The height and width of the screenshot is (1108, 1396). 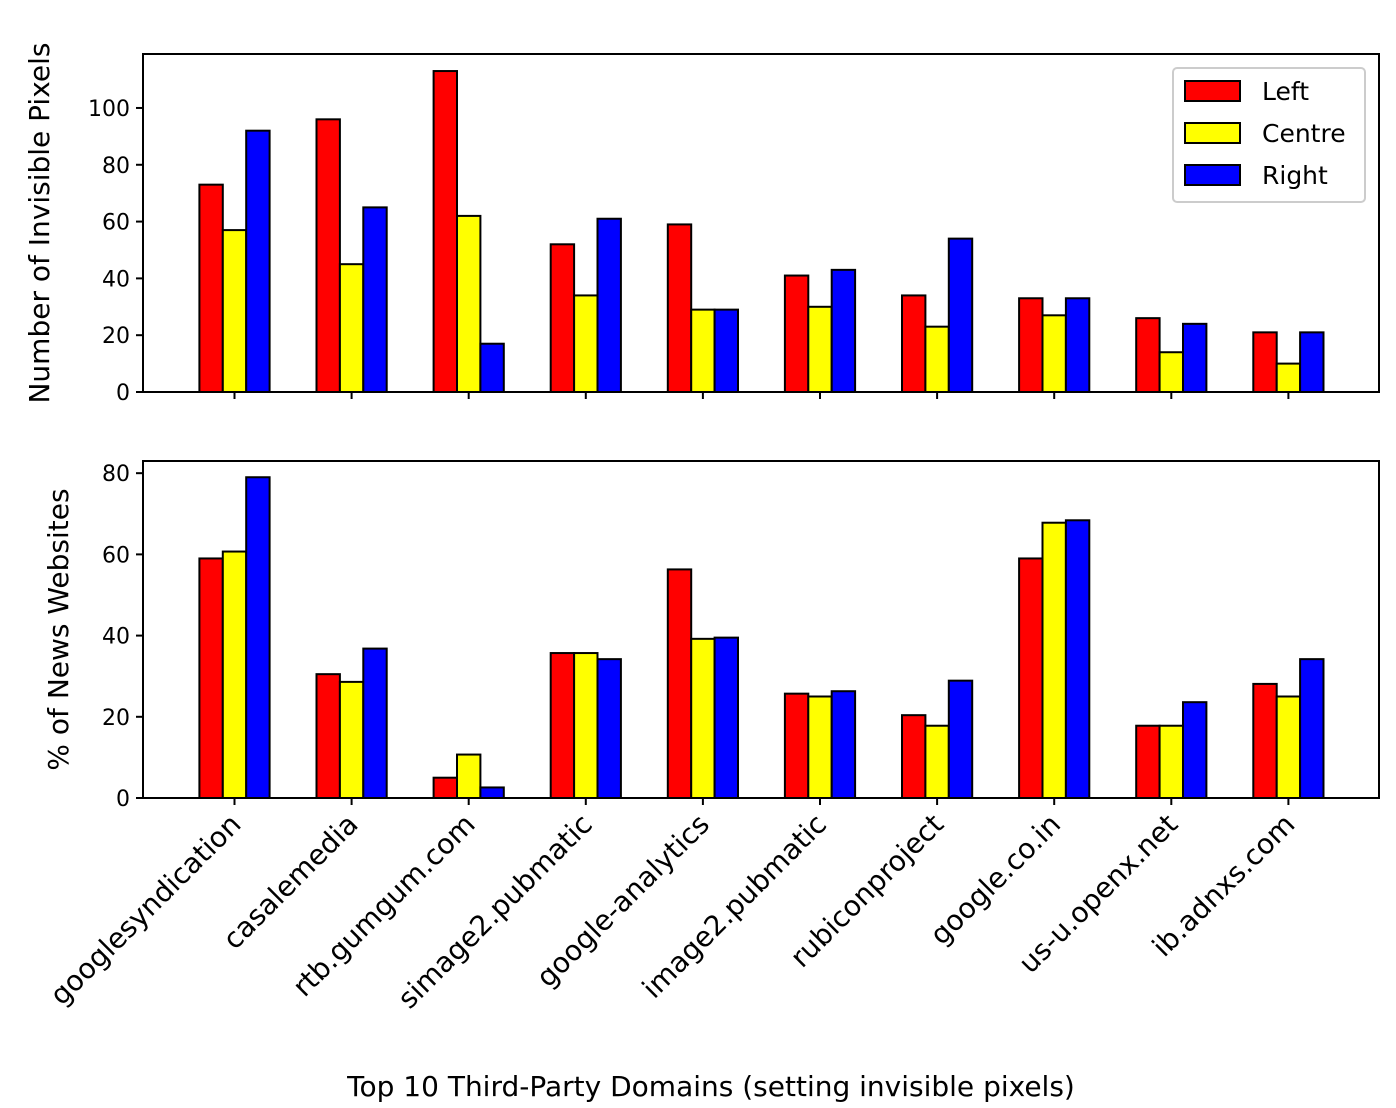 I want to click on top-y-tick-label-20: 20, so click(x=116, y=336).